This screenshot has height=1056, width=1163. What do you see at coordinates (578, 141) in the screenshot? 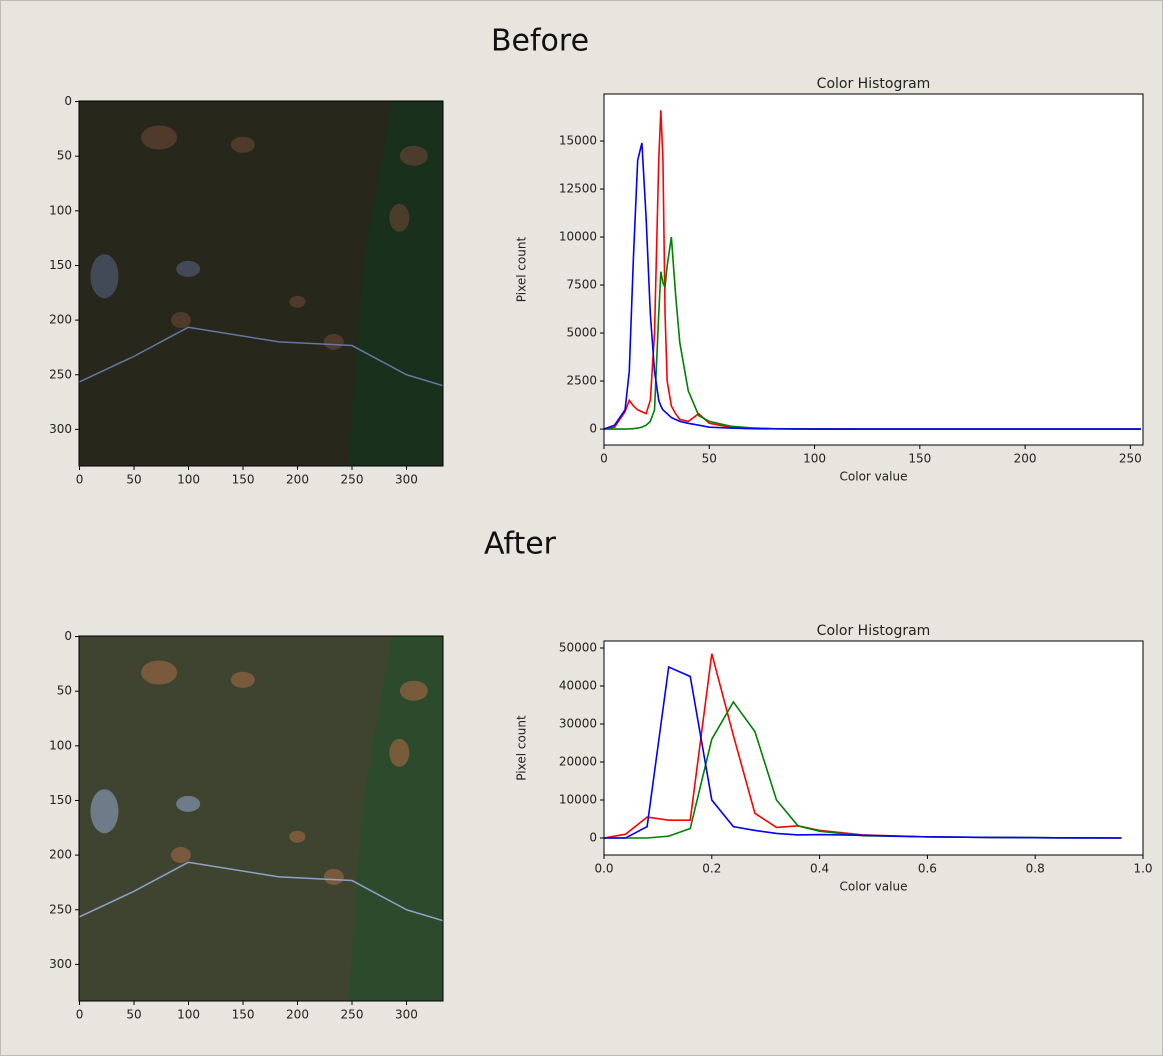
I see `y-tick-label: 15000` at bounding box center [578, 141].